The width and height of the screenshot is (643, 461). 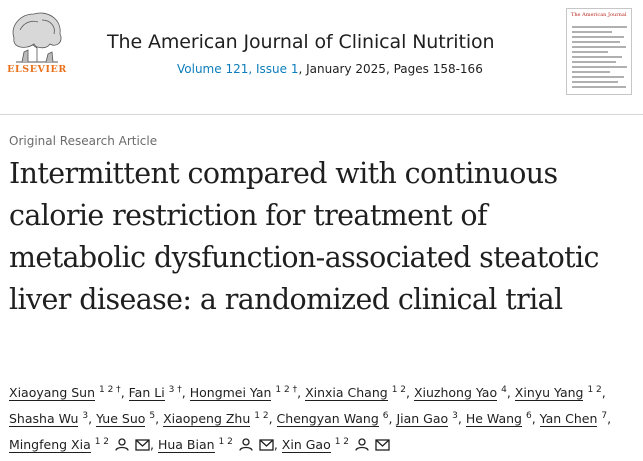 I want to click on author-item: Mingfeng Xia 1 2, so click(x=79, y=445).